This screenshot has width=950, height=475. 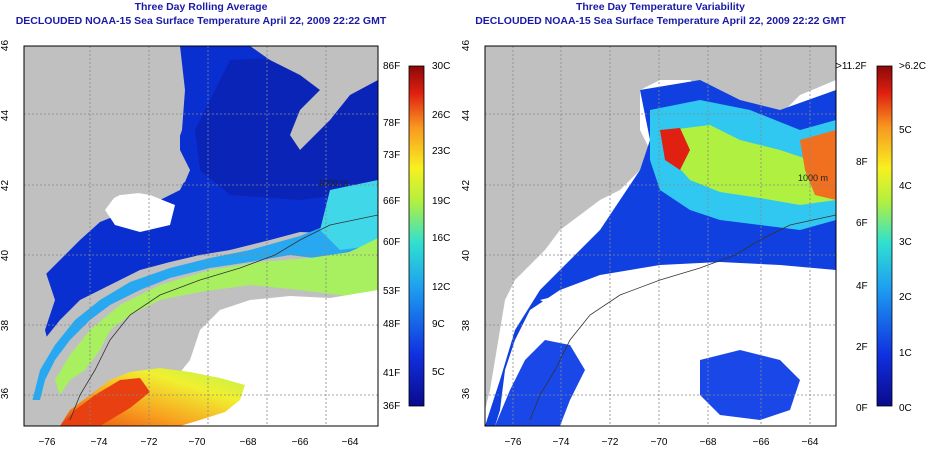 What do you see at coordinates (99, 442) in the screenshot?
I see `left-xtick-74: −74` at bounding box center [99, 442].